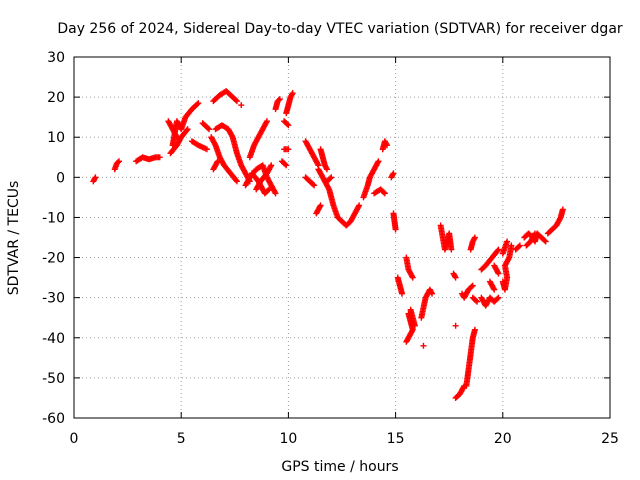 The width and height of the screenshot is (640, 480). I want to click on x-tick-label: 10, so click(288, 439).